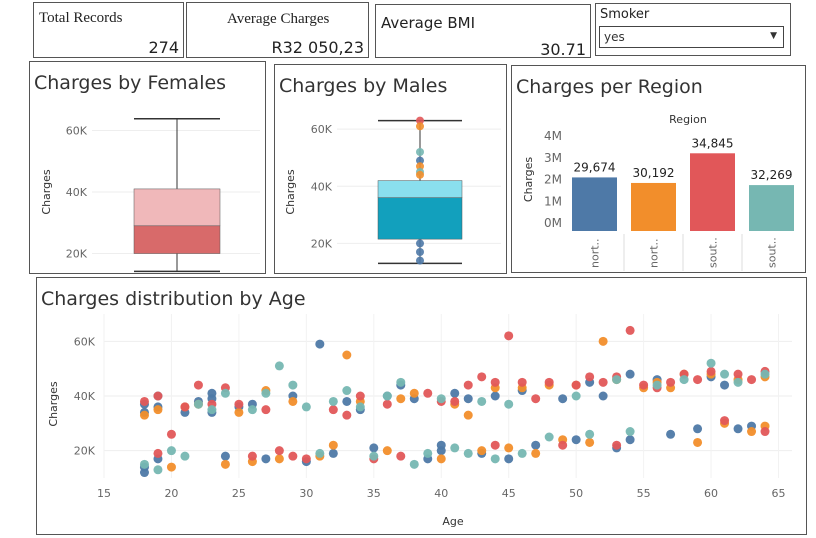 Image resolution: width=816 pixels, height=538 pixels. I want to click on y-tick-label: 3M, so click(553, 158).